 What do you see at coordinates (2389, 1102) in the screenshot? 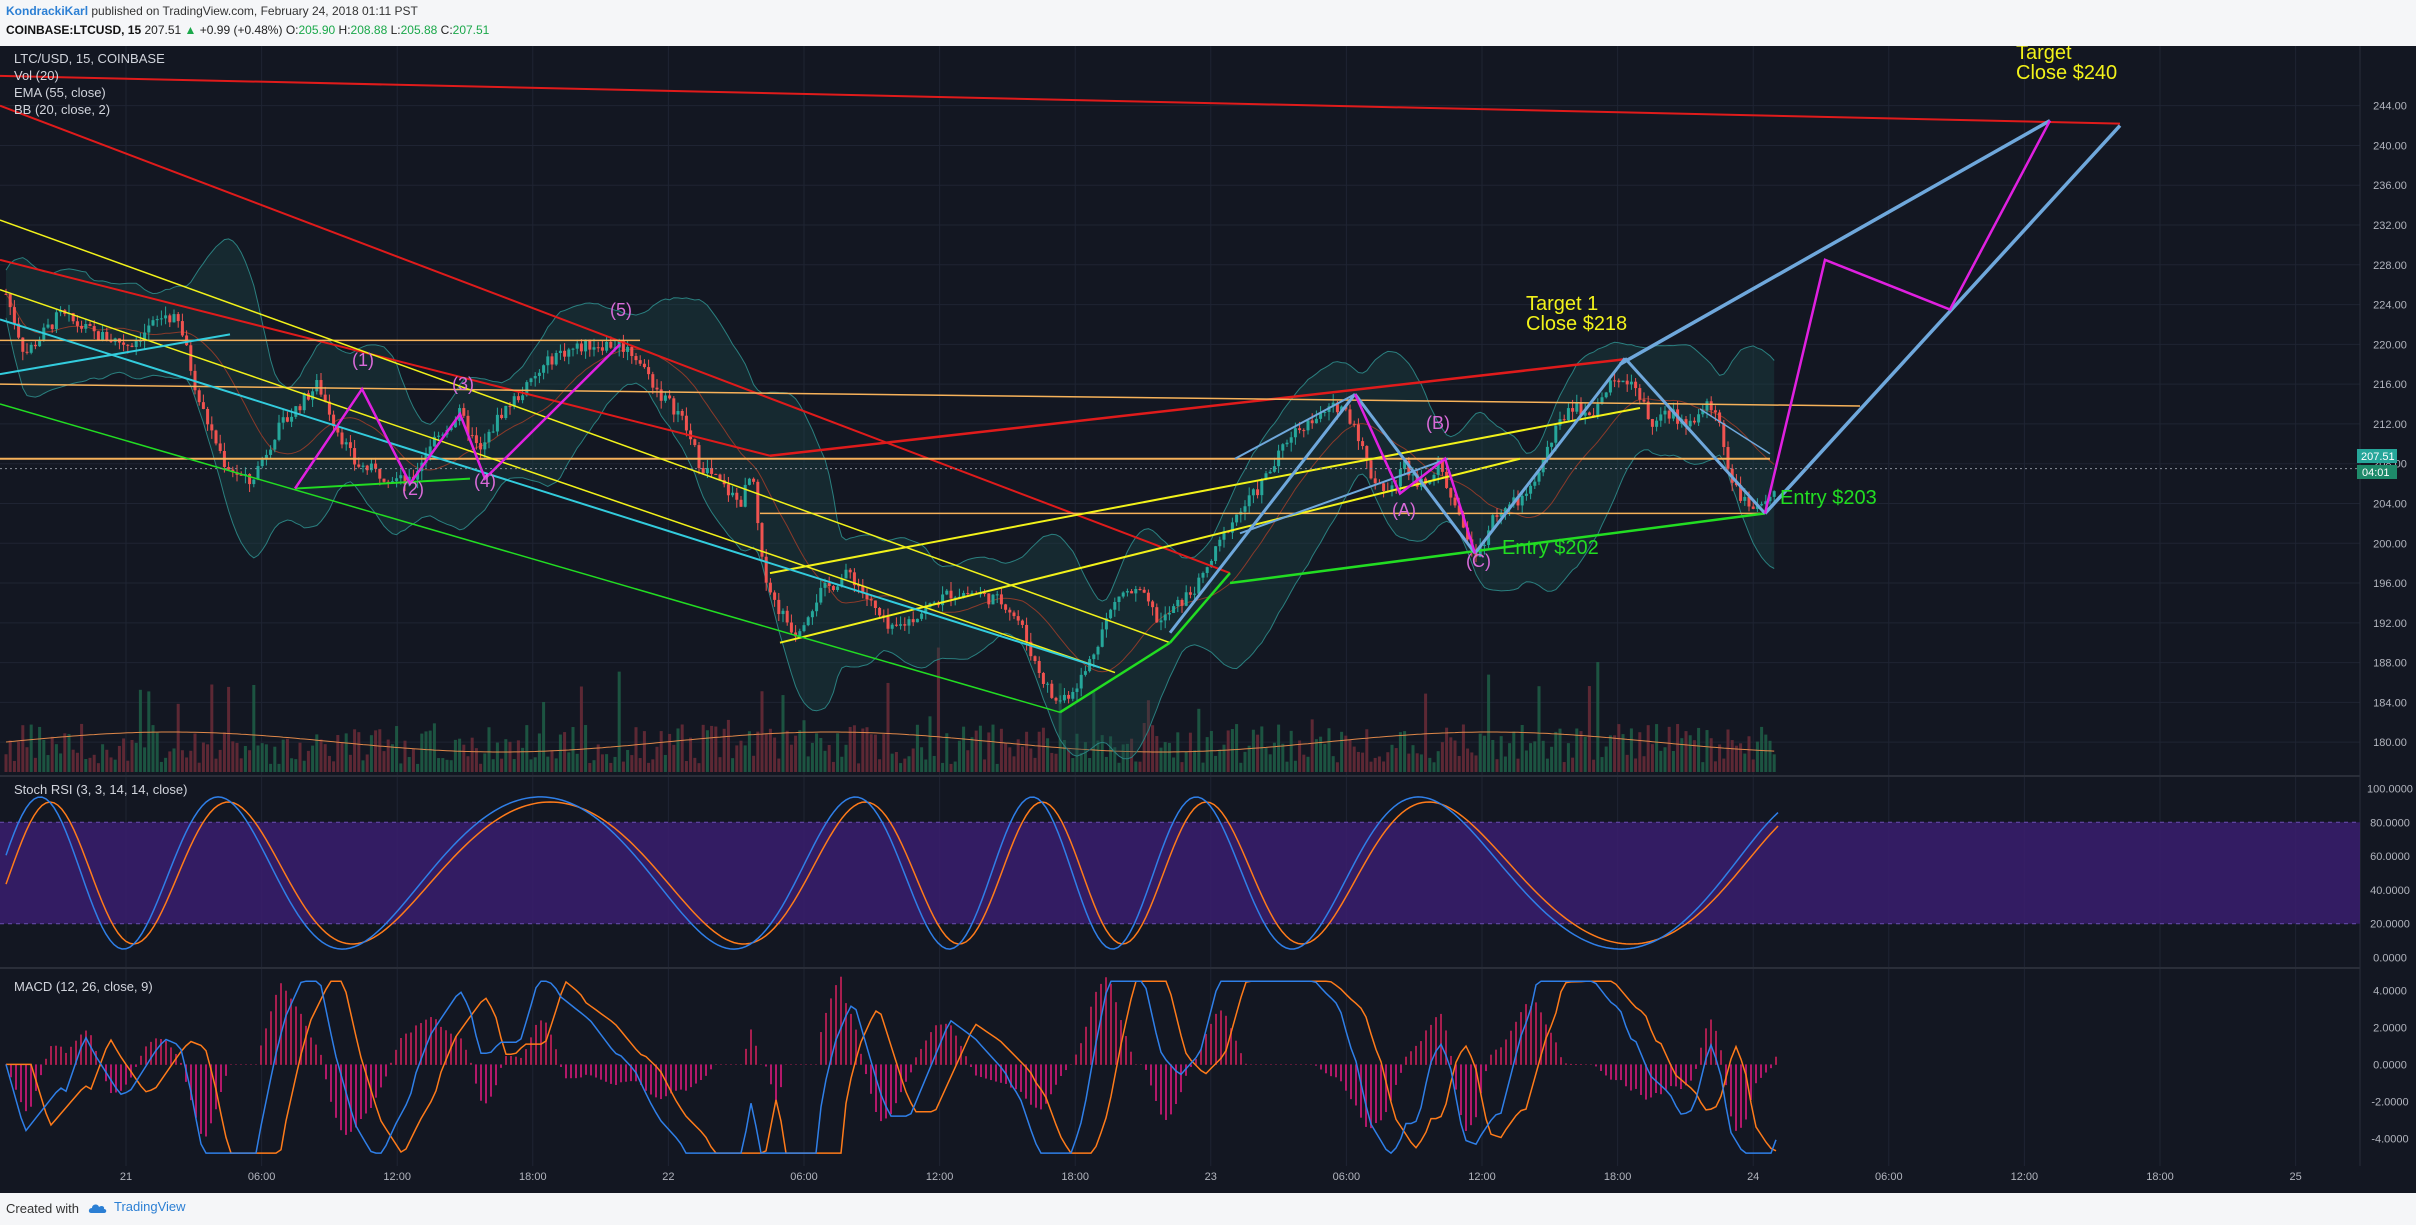
I see `macd-tick-label: -2.0000` at bounding box center [2389, 1102].